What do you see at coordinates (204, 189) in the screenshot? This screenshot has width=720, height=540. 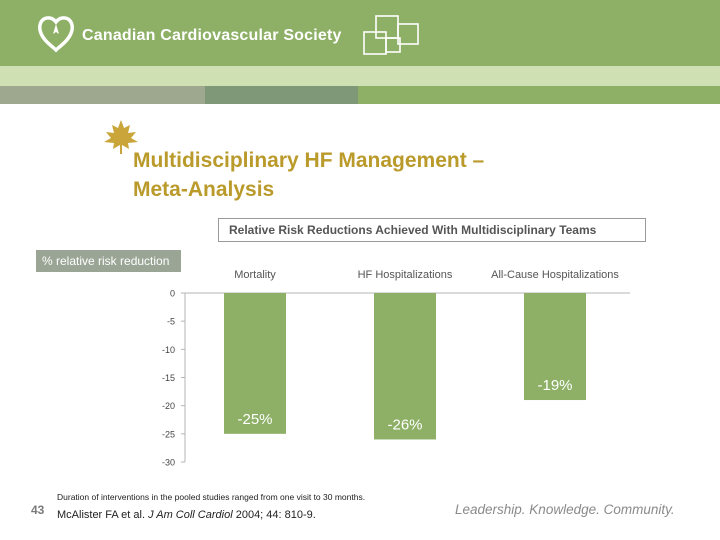 I see `title-line-2: Meta-Analysis` at bounding box center [204, 189].